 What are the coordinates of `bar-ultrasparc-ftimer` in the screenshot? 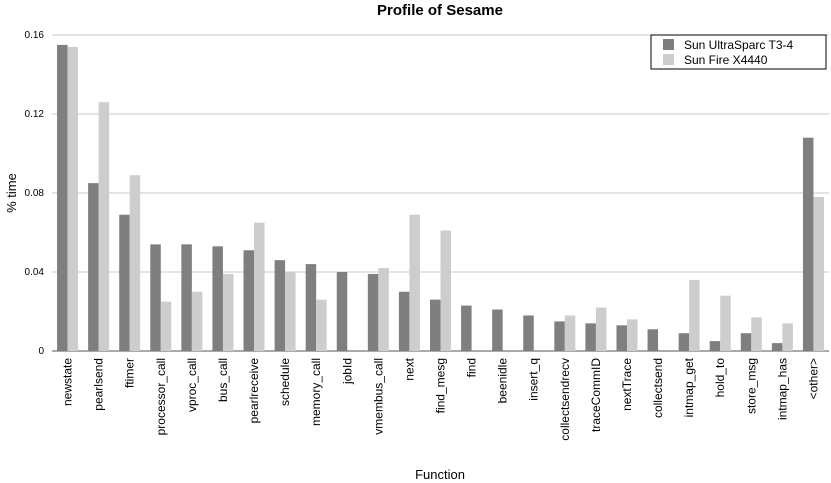 It's located at (124, 282).